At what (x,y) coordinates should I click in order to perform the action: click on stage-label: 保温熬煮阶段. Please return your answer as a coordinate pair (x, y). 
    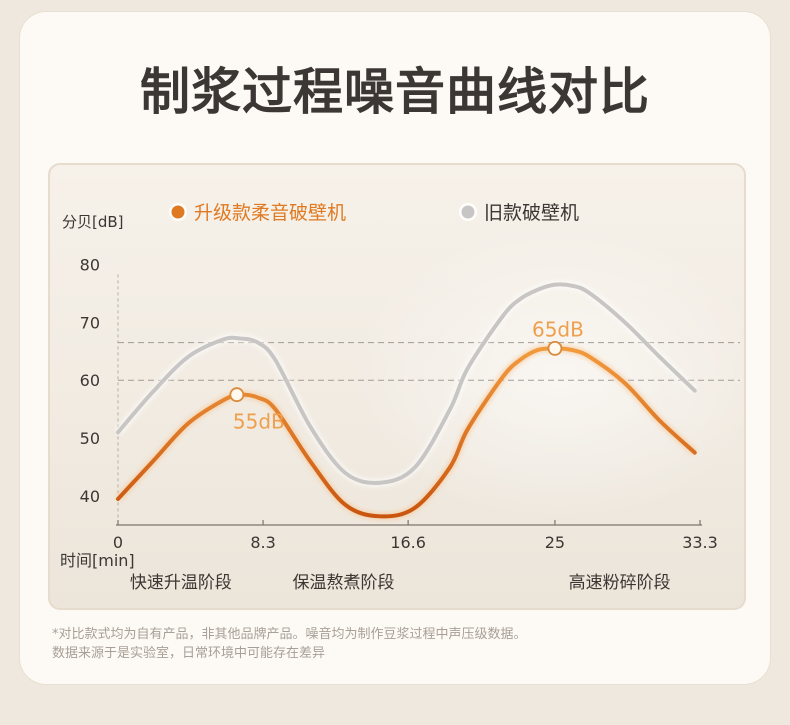
    Looking at the image, I should click on (343, 582).